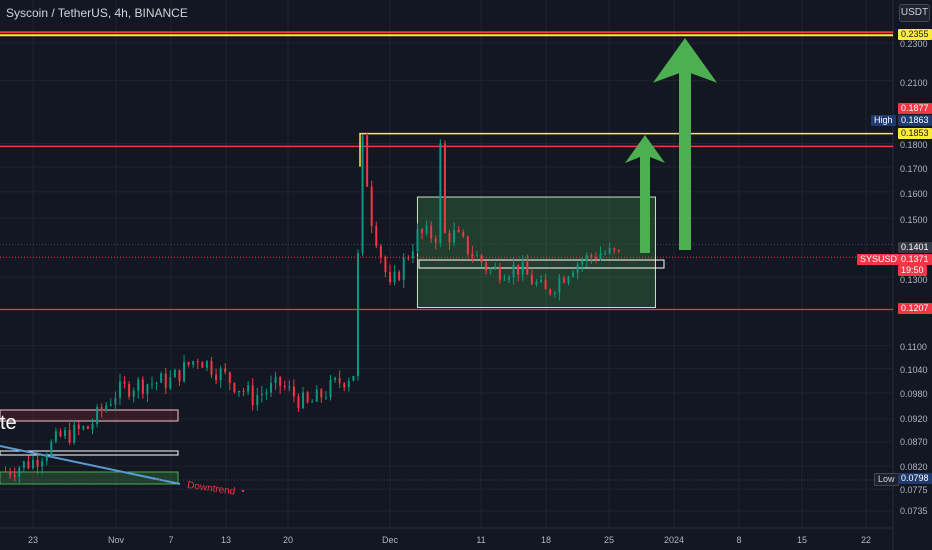 The height and width of the screenshot is (550, 932). What do you see at coordinates (541, 264) in the screenshot?
I see `entry-zone-box` at bounding box center [541, 264].